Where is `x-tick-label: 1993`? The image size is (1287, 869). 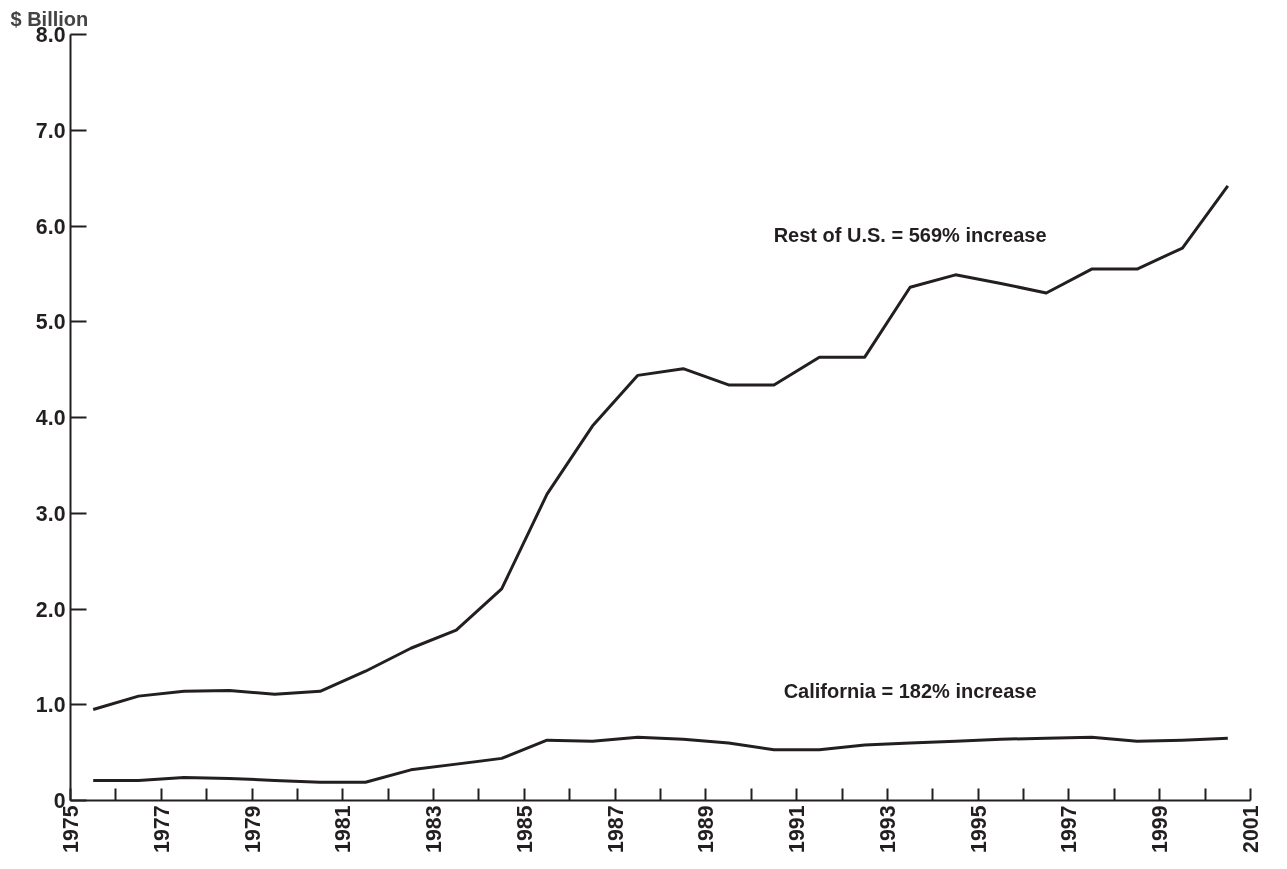
x-tick-label: 1993 is located at coordinates (887, 829).